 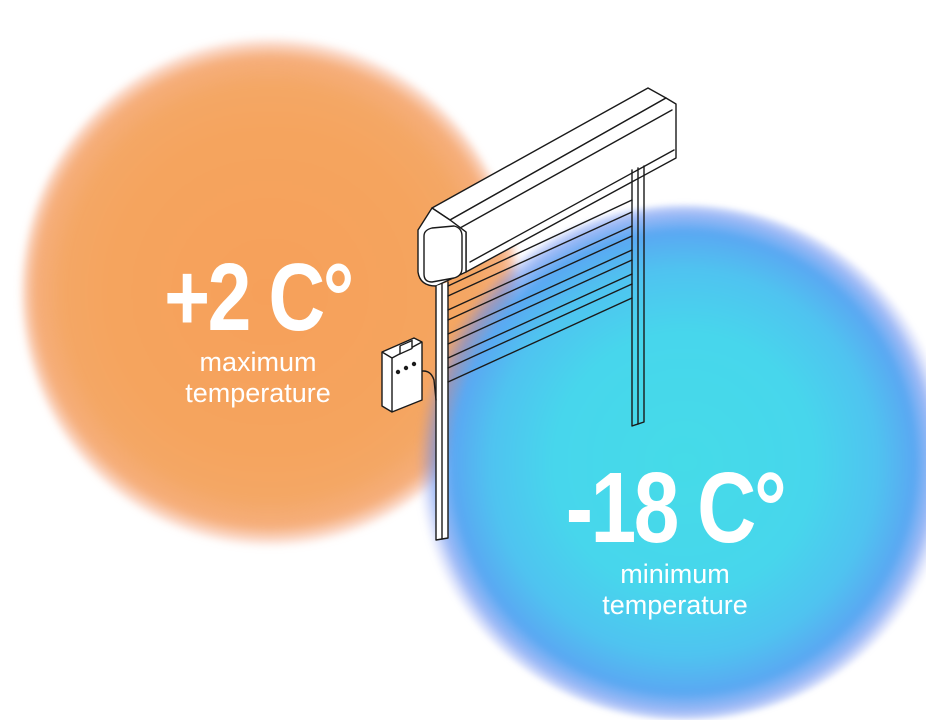 What do you see at coordinates (402, 375) in the screenshot?
I see `control-box-icon` at bounding box center [402, 375].